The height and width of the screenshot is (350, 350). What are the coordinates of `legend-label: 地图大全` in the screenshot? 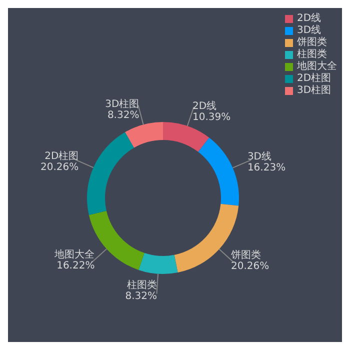 It's located at (317, 66).